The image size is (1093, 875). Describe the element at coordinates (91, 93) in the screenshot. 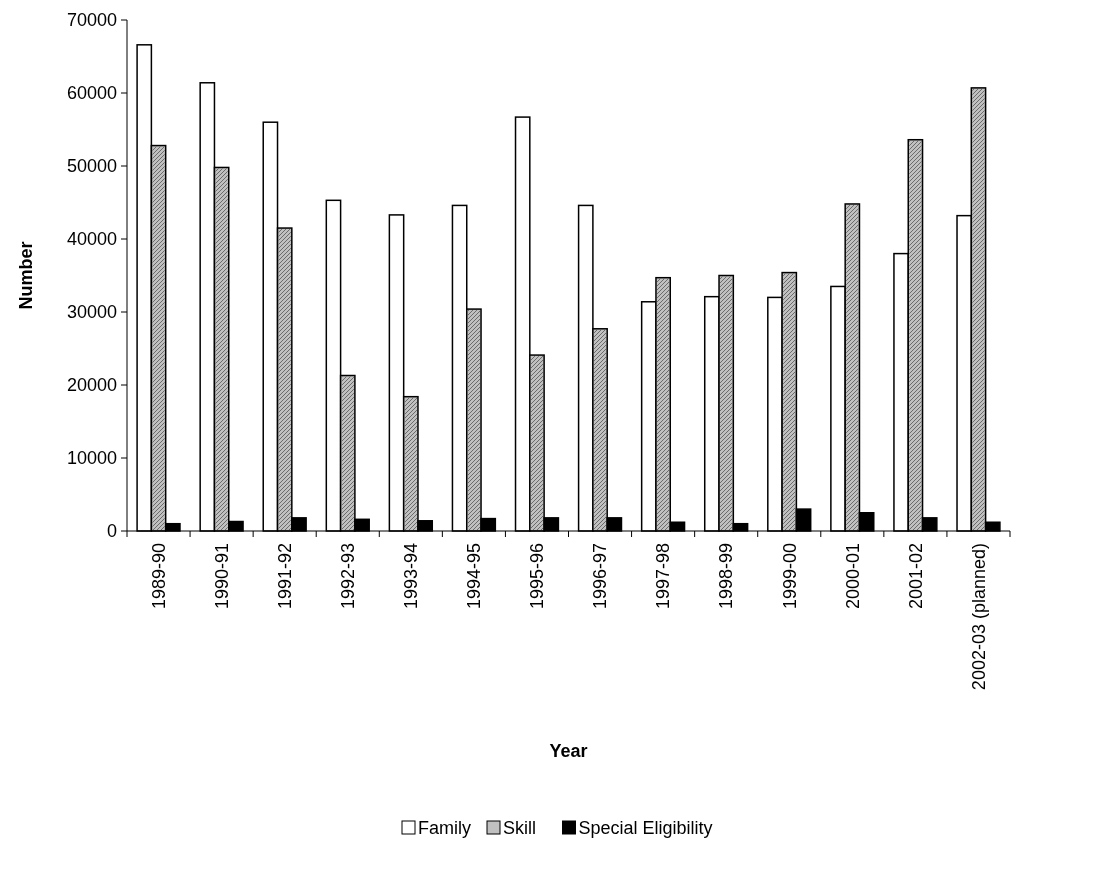

I see `y-tick-label: 60000` at that location.